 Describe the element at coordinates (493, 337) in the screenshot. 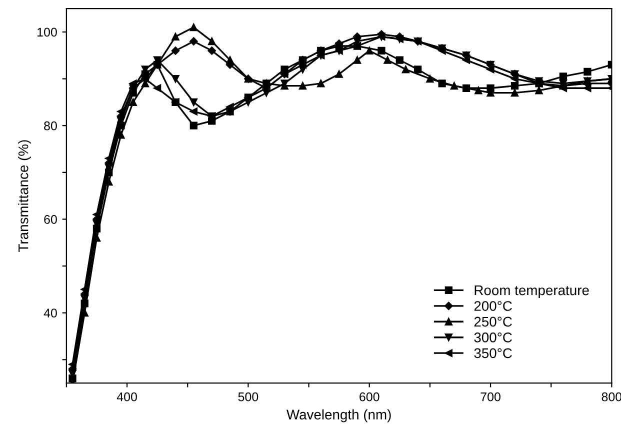

I see `legend-label: 300°C` at that location.